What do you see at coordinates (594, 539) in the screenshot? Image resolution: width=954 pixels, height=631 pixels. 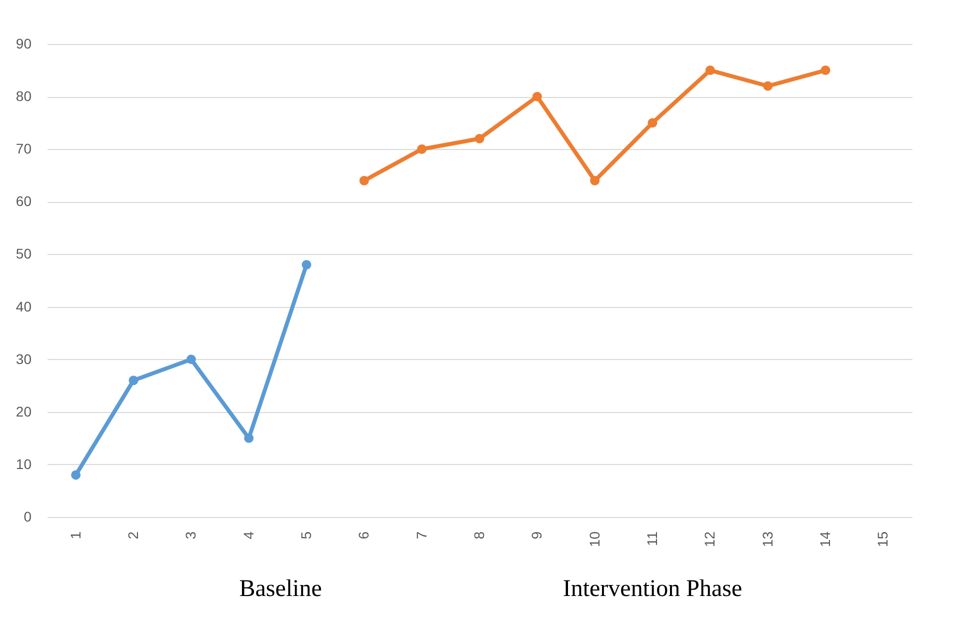 I see `x-tick-label: 10` at bounding box center [594, 539].